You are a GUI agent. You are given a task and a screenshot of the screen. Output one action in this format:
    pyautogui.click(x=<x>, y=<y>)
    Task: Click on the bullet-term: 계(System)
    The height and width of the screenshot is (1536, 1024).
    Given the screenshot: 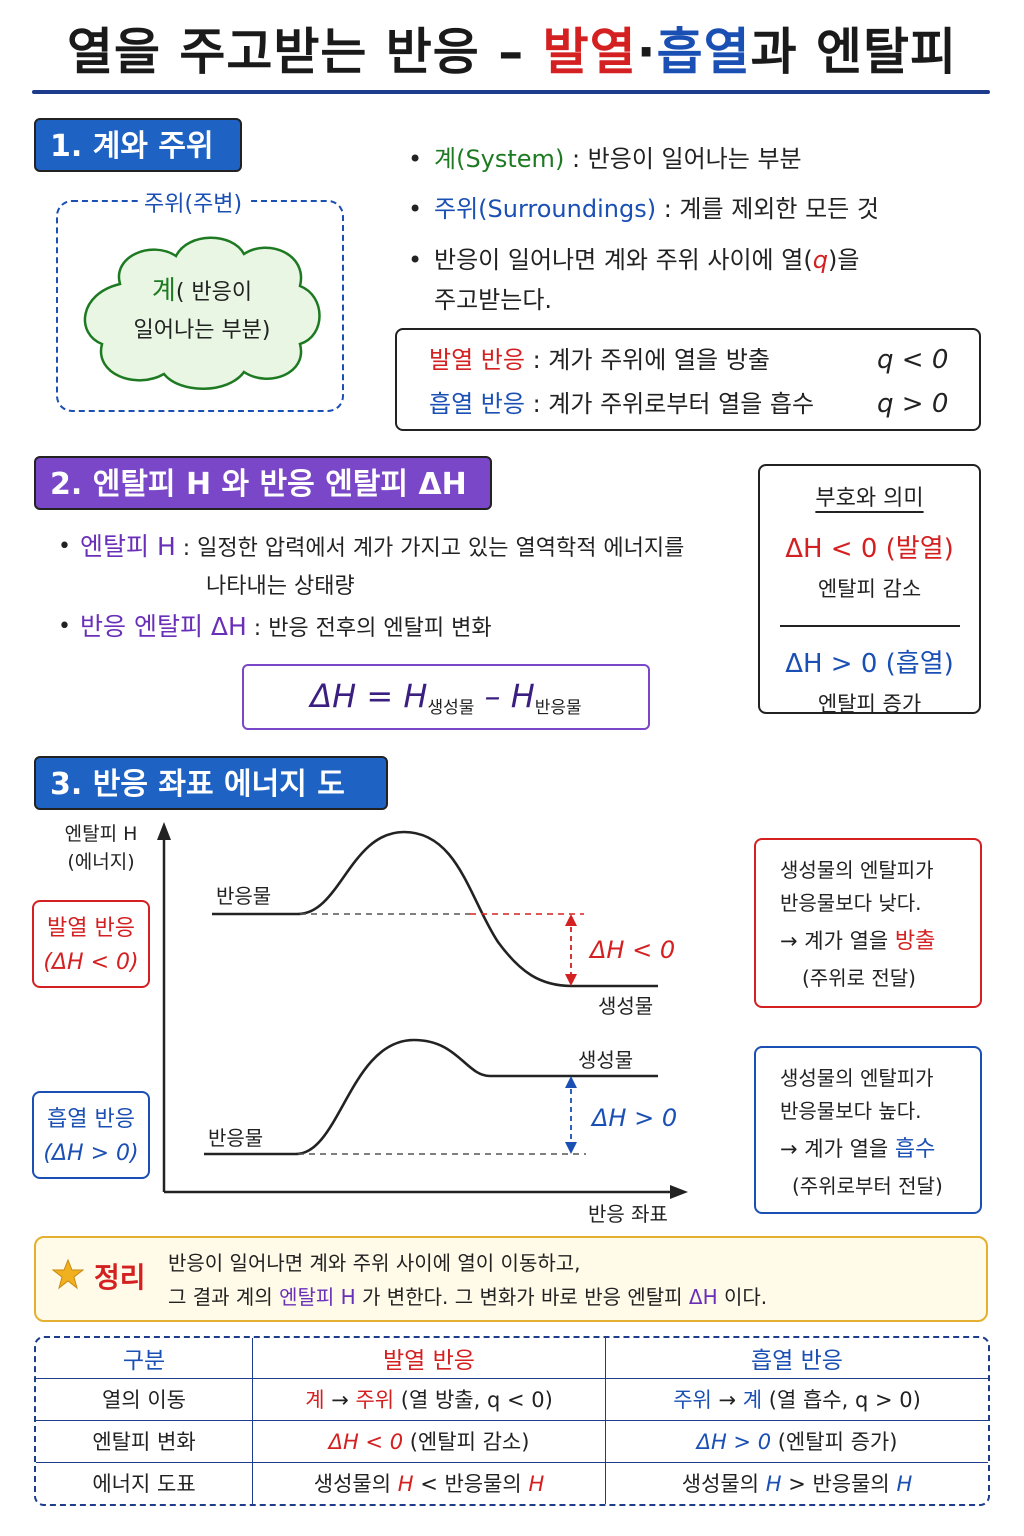 What is the action you would take?
    pyautogui.click(x=499, y=159)
    